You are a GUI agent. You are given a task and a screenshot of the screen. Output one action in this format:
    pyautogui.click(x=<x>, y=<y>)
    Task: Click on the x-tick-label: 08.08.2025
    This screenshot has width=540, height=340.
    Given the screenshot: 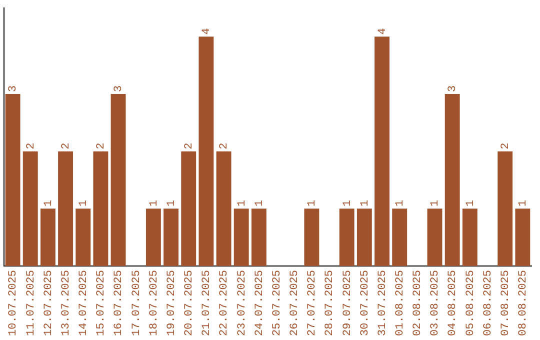 What is the action you would take?
    pyautogui.click(x=524, y=303)
    